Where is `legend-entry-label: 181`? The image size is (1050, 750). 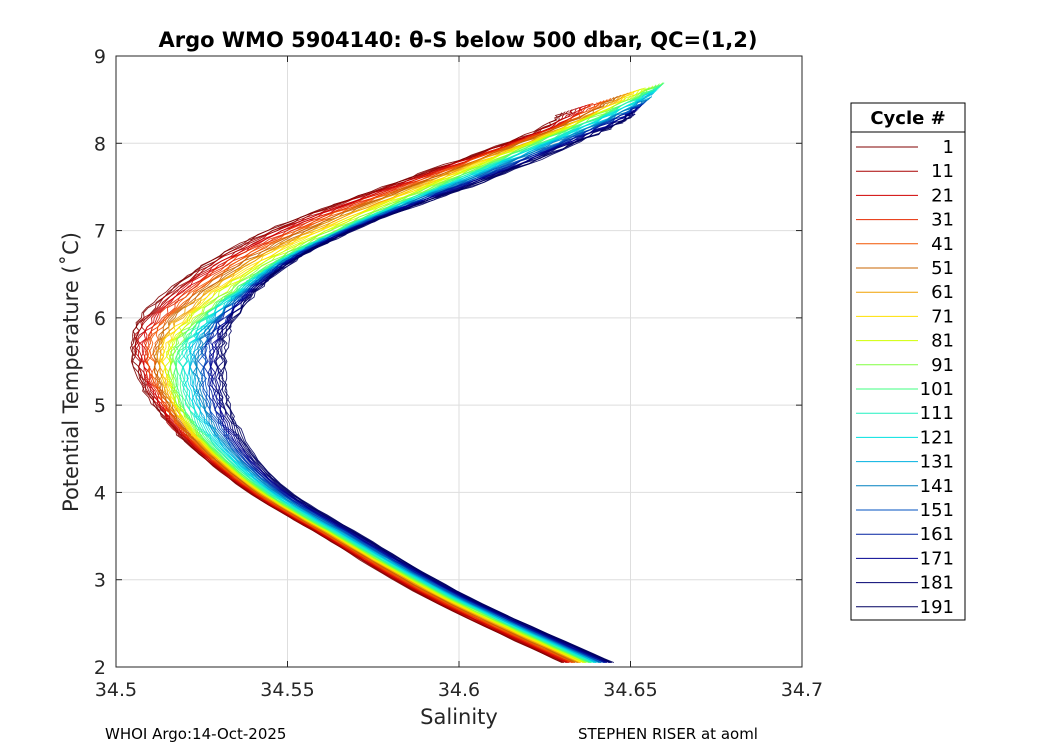 legend-entry-label: 181 is located at coordinates (937, 583).